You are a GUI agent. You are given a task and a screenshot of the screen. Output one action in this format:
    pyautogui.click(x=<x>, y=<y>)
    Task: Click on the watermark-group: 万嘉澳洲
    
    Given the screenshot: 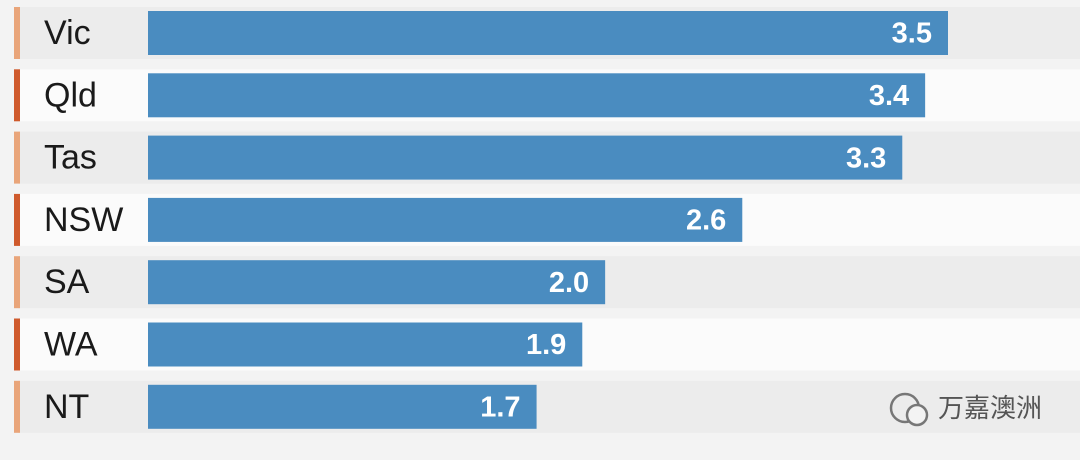 What is the action you would take?
    pyautogui.click(x=965, y=409)
    